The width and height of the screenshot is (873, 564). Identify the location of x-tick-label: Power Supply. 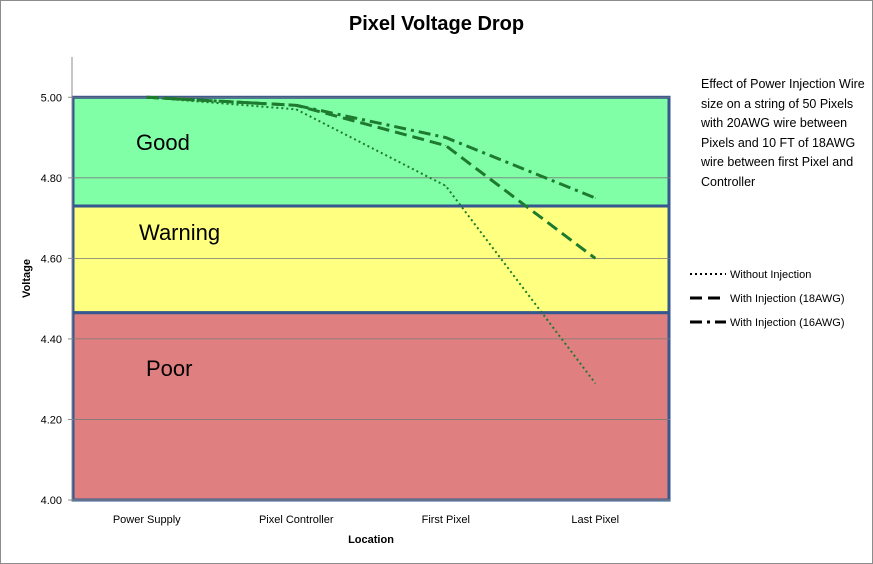
(147, 520).